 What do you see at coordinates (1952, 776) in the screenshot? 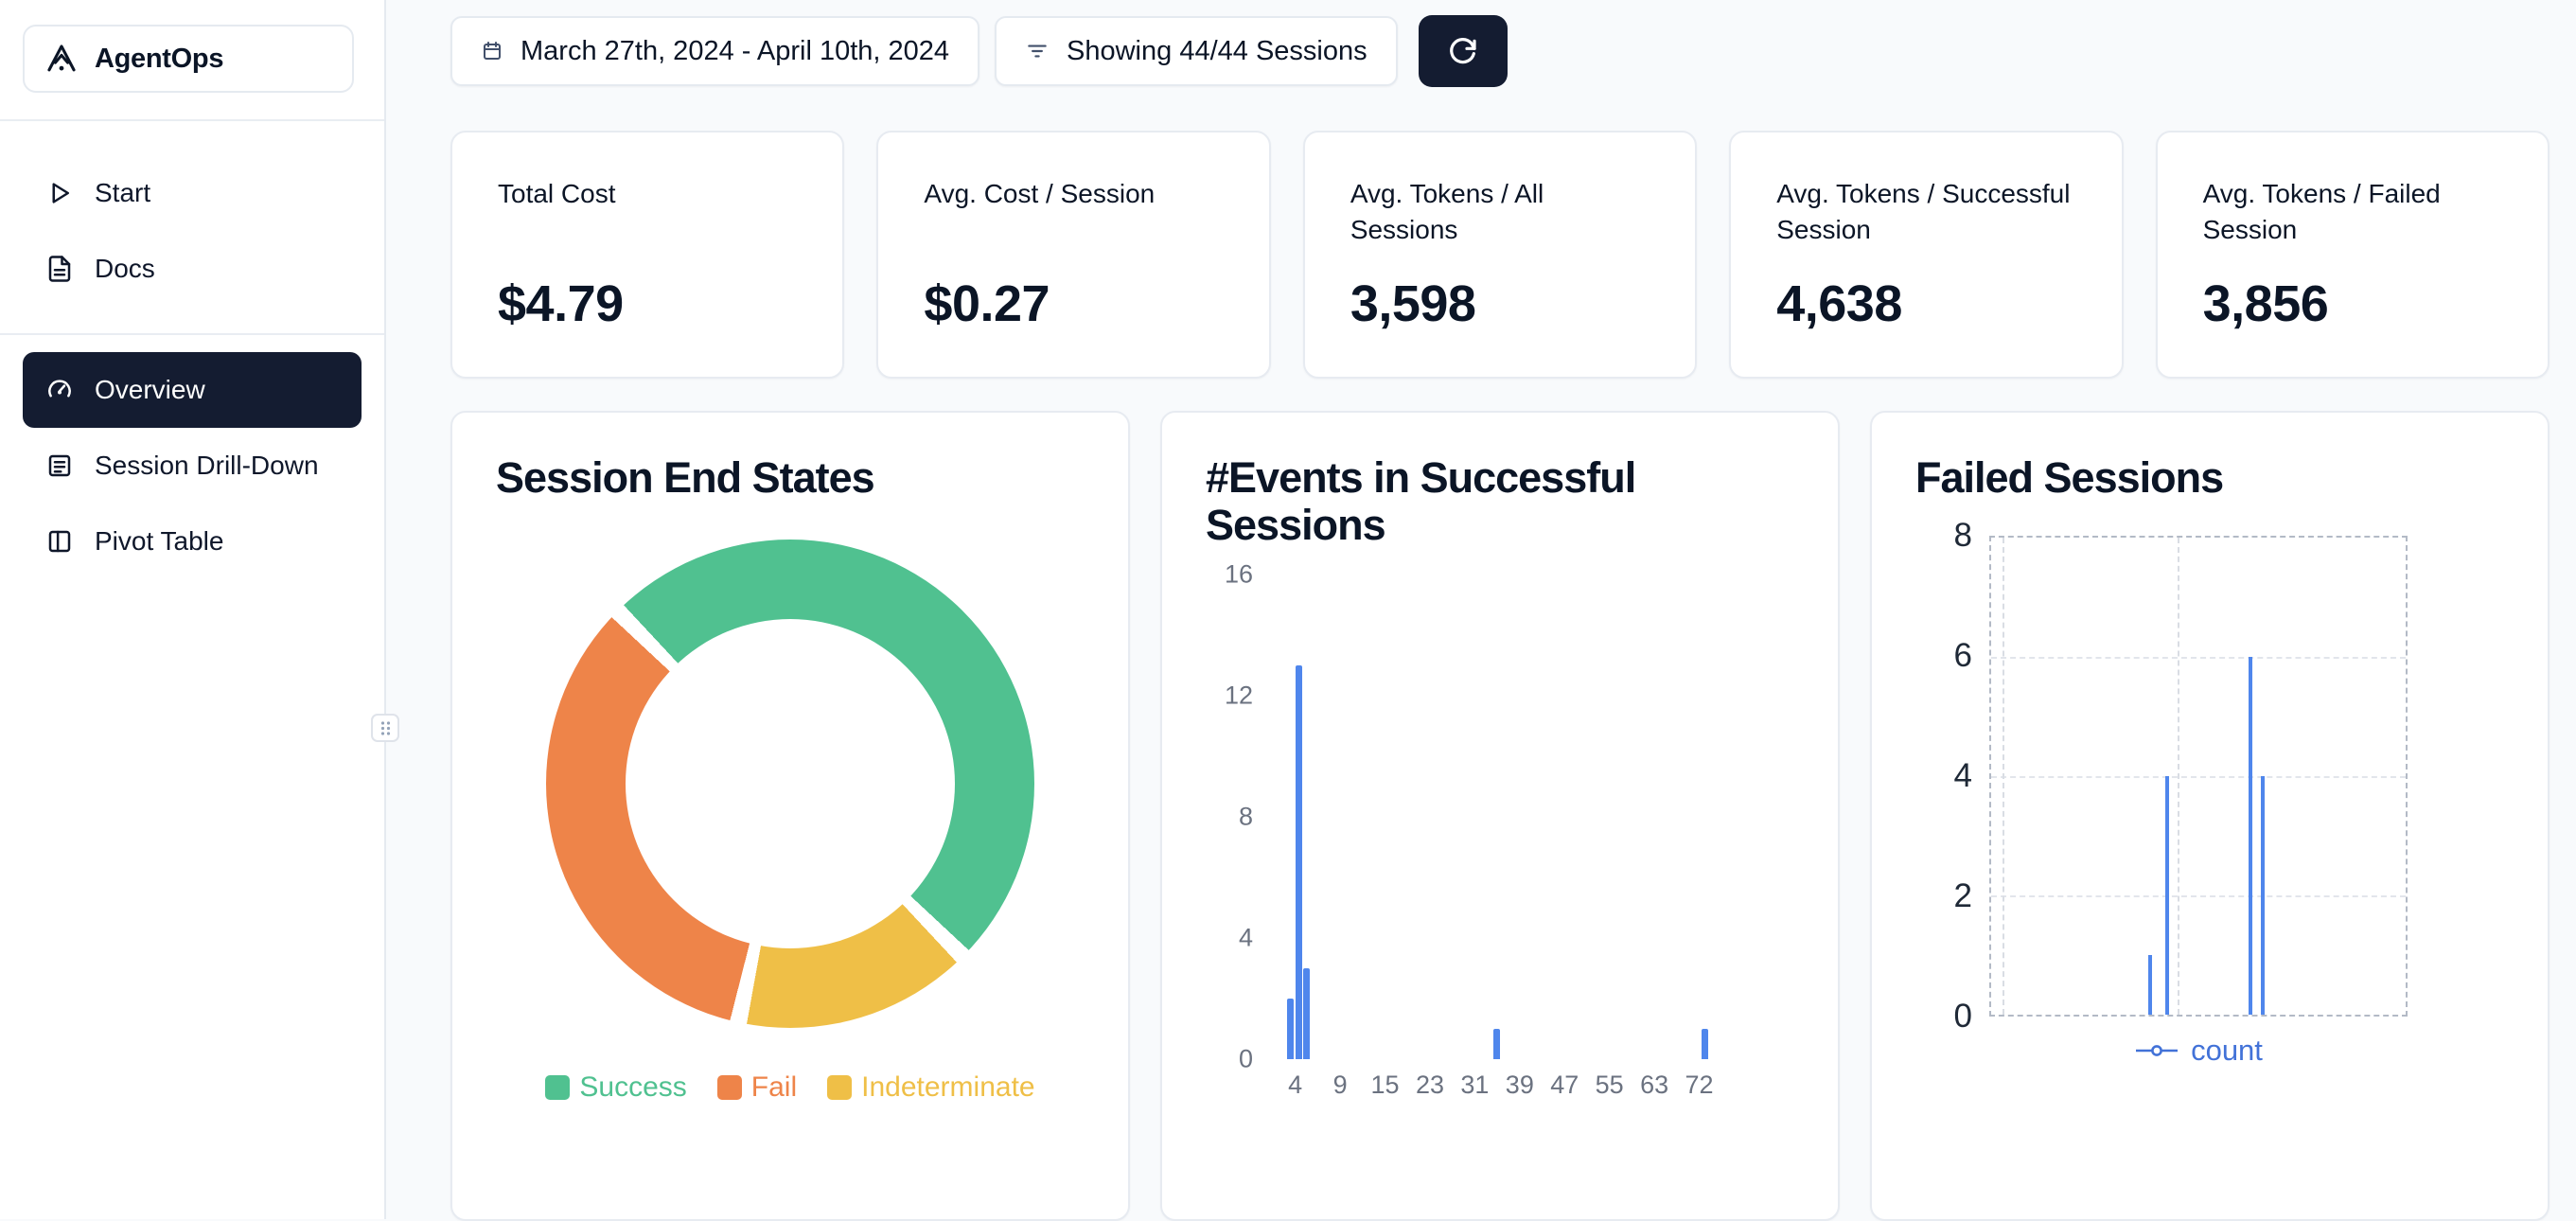
I see `failed-y-axis: 0 2 4 6 8` at bounding box center [1952, 776].